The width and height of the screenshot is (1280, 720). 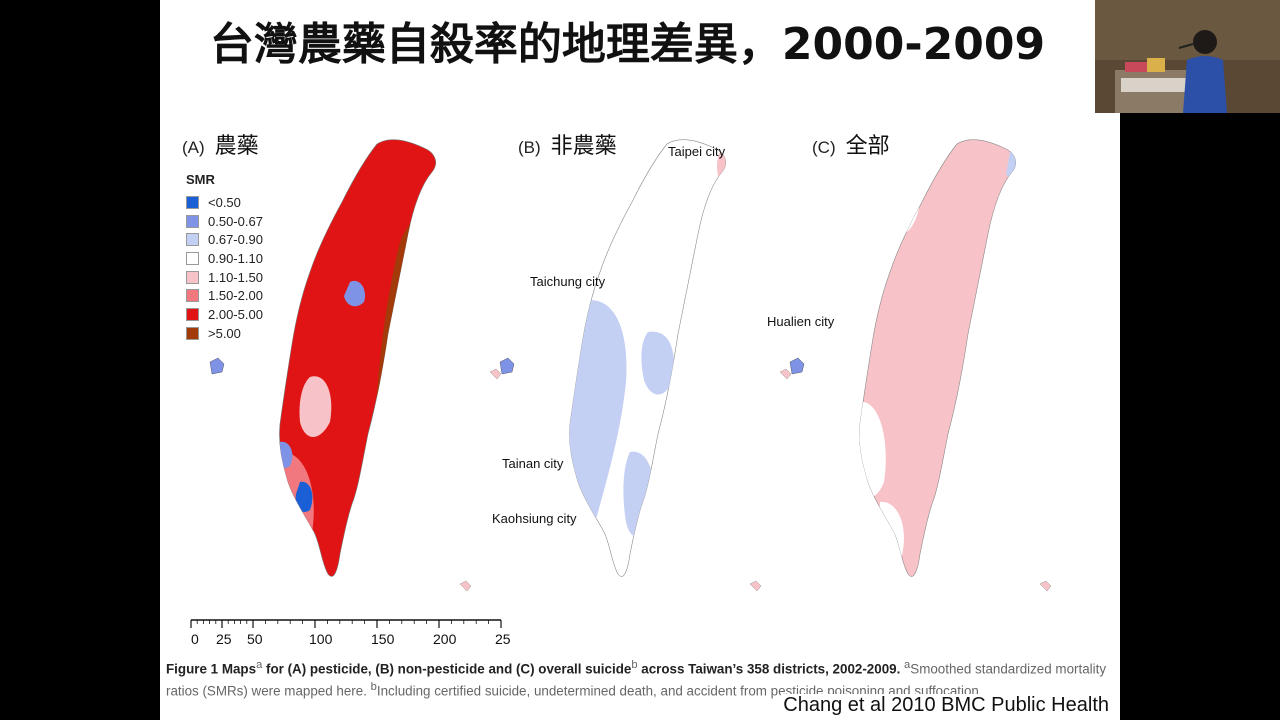 What do you see at coordinates (235, 221) in the screenshot?
I see `legend-label: 0.50-0.67` at bounding box center [235, 221].